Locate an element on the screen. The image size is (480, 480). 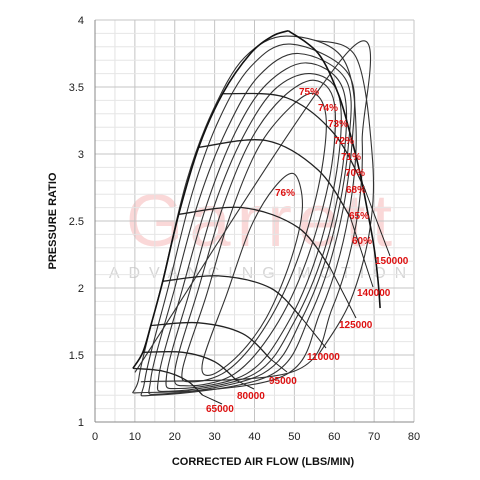
speed-label: 65000 is located at coordinates (220, 409).